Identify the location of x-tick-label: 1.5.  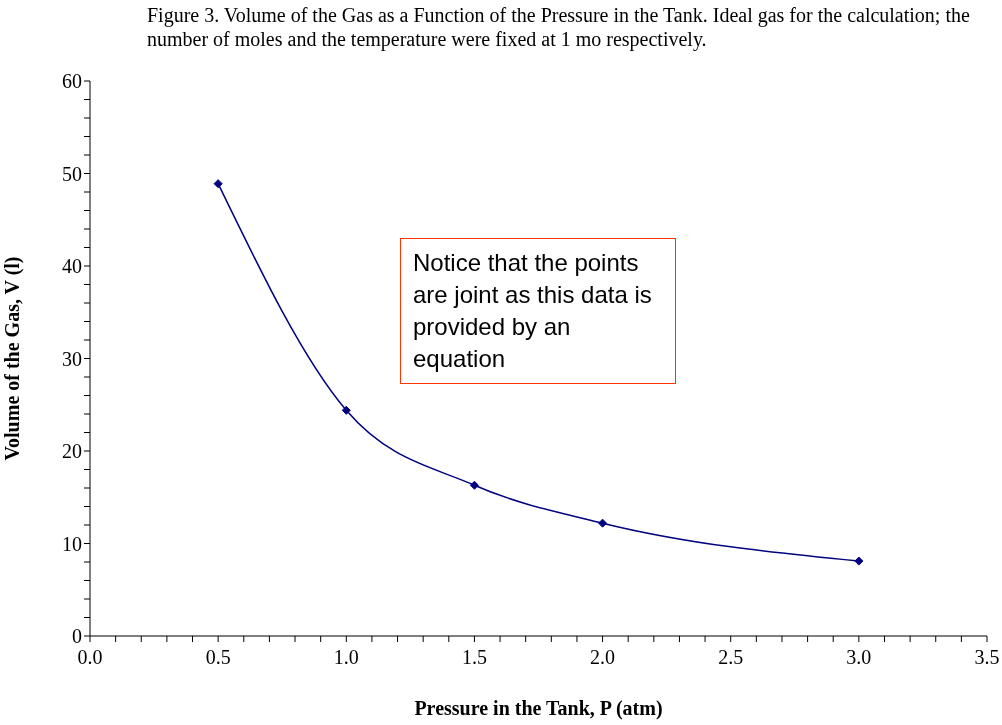
(474, 657).